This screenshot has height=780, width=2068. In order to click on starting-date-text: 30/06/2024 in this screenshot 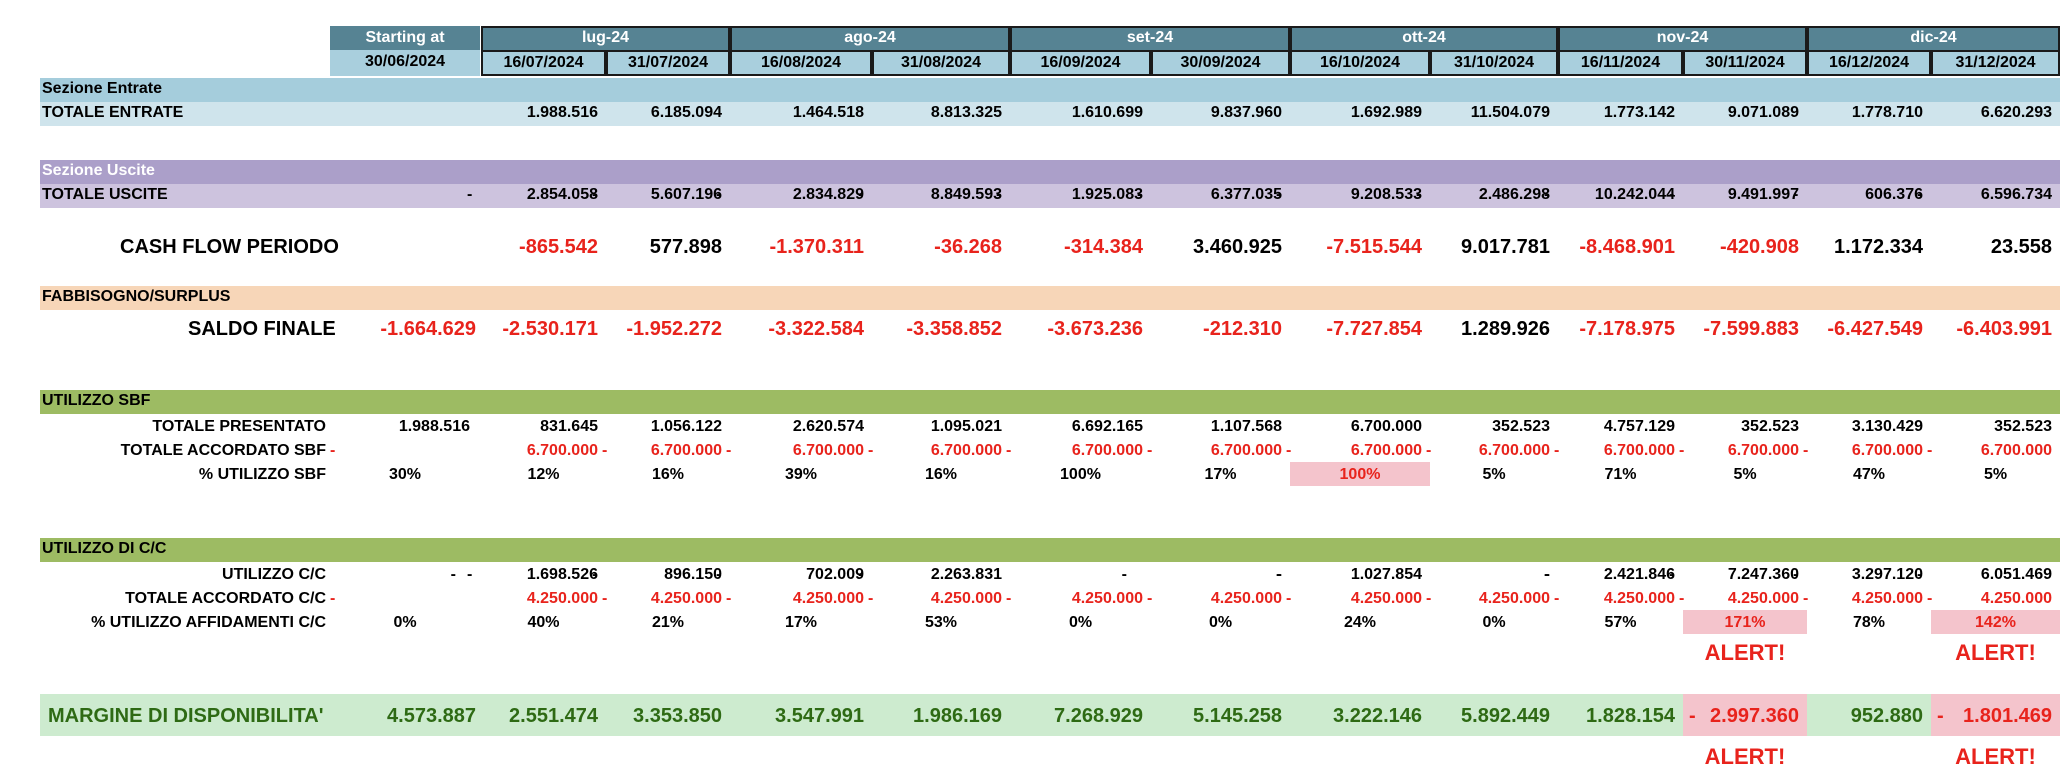, I will do `click(405, 61)`.